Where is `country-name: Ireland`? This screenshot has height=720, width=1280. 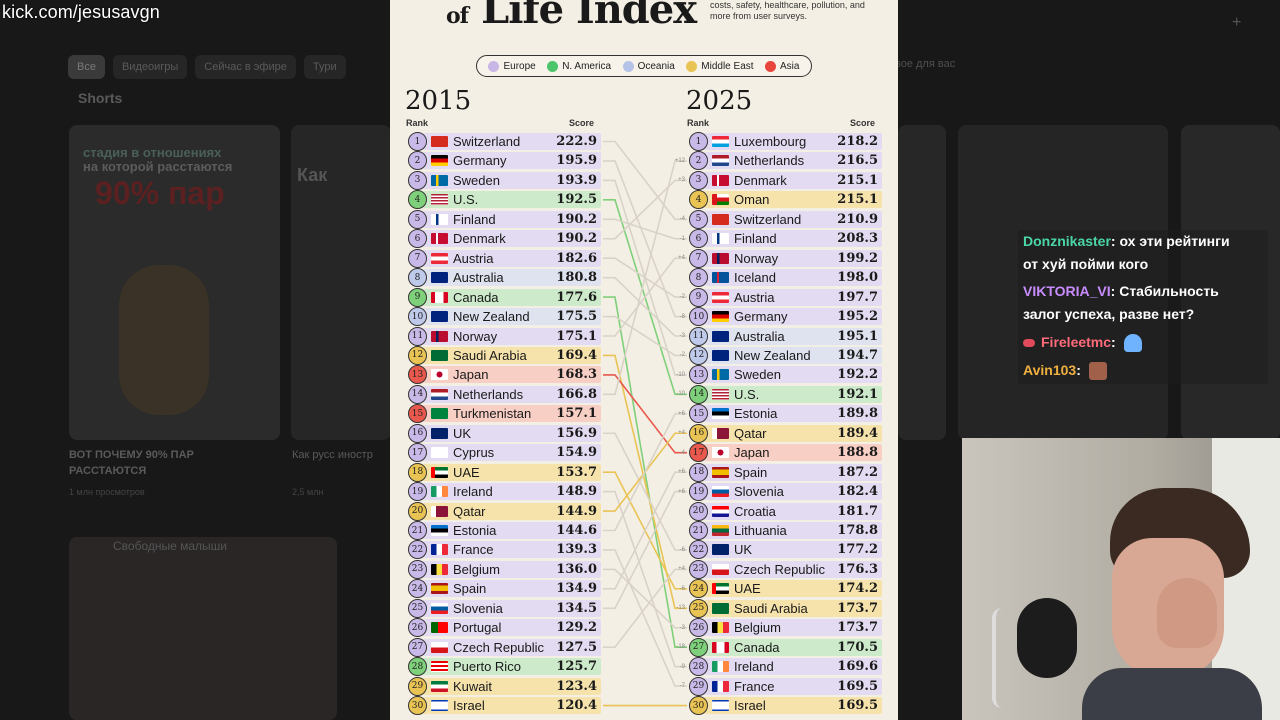 country-name: Ireland is located at coordinates (754, 667).